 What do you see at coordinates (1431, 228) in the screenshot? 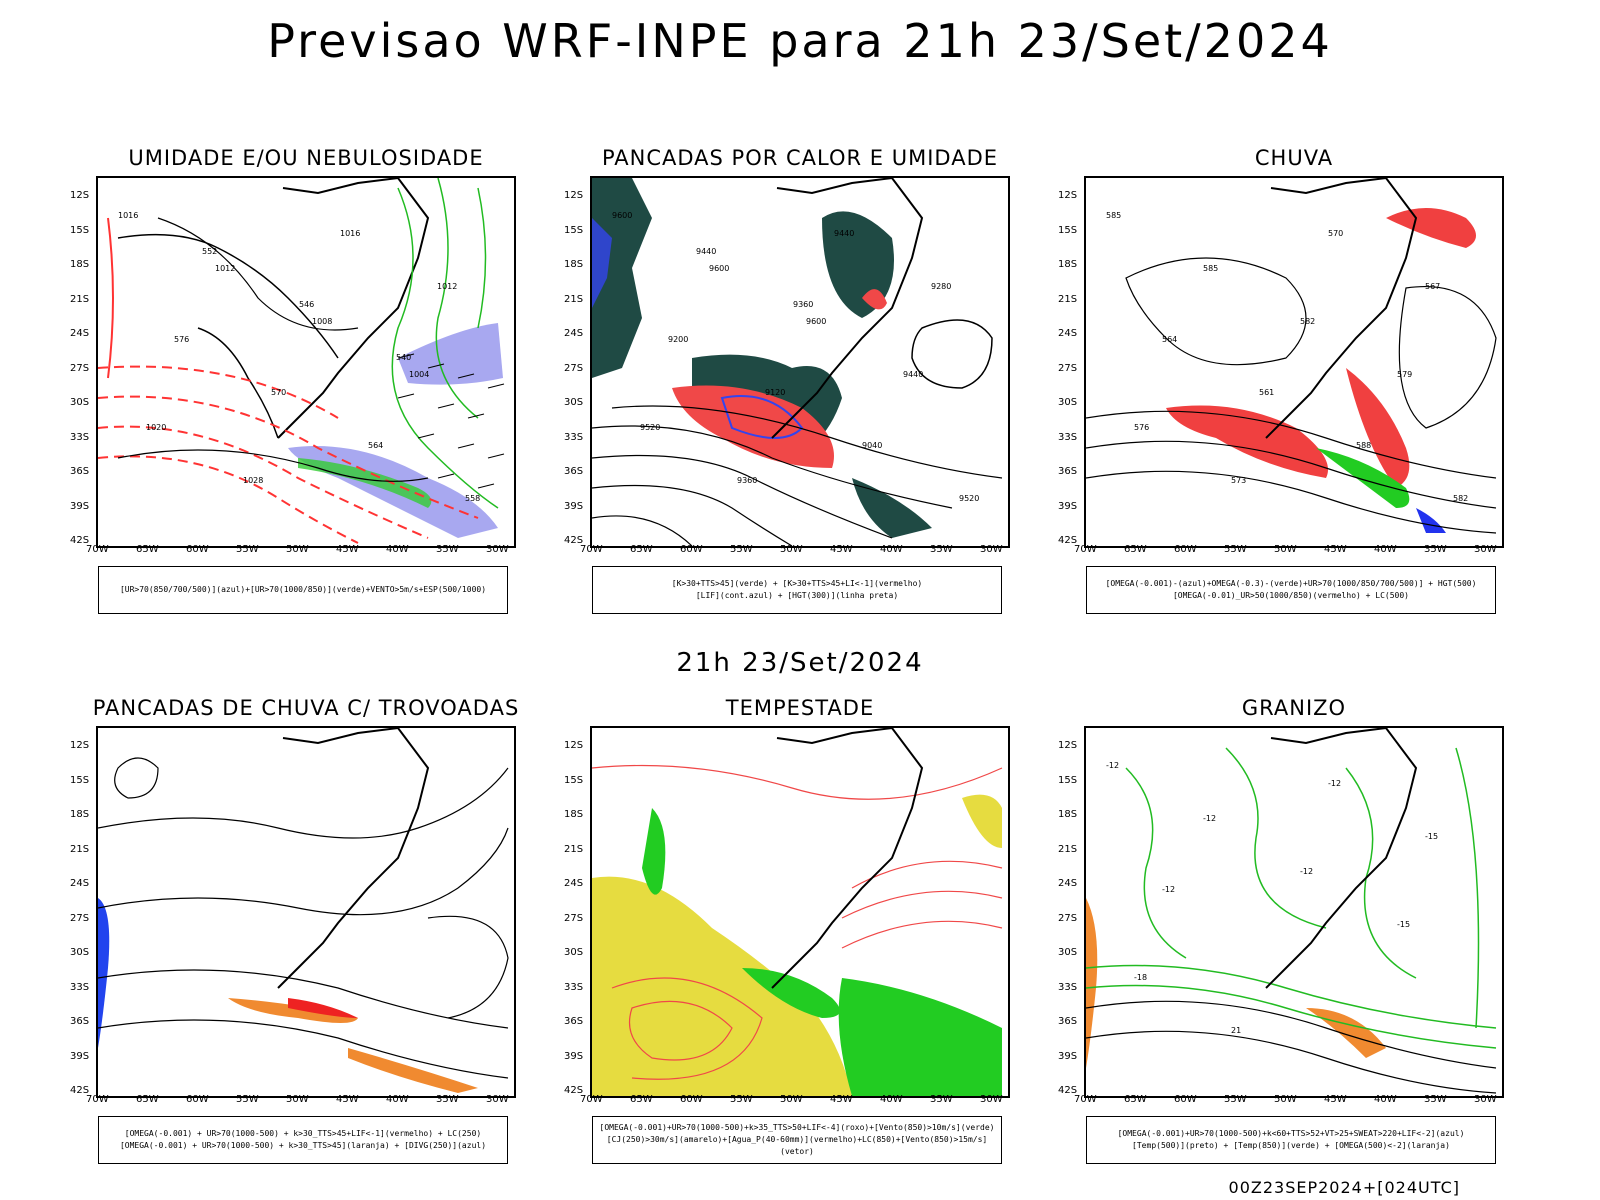
I see `rain-red-area` at bounding box center [1431, 228].